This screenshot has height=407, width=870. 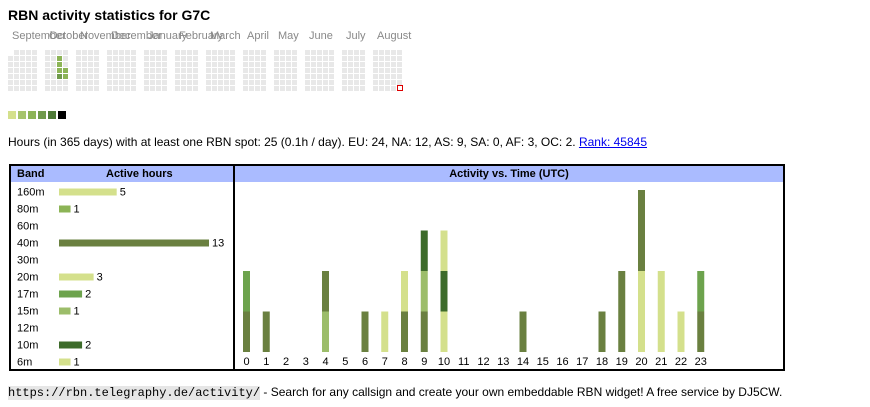 What do you see at coordinates (123, 193) in the screenshot?
I see `band-hours-value: 5` at bounding box center [123, 193].